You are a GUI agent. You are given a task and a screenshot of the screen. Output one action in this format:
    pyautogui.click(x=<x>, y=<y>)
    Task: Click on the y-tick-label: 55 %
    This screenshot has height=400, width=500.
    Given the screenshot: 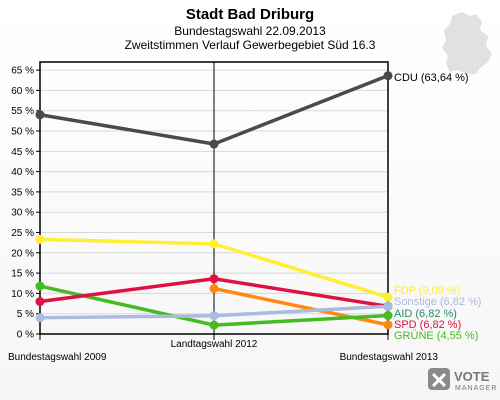 What is the action you would take?
    pyautogui.click(x=22, y=111)
    